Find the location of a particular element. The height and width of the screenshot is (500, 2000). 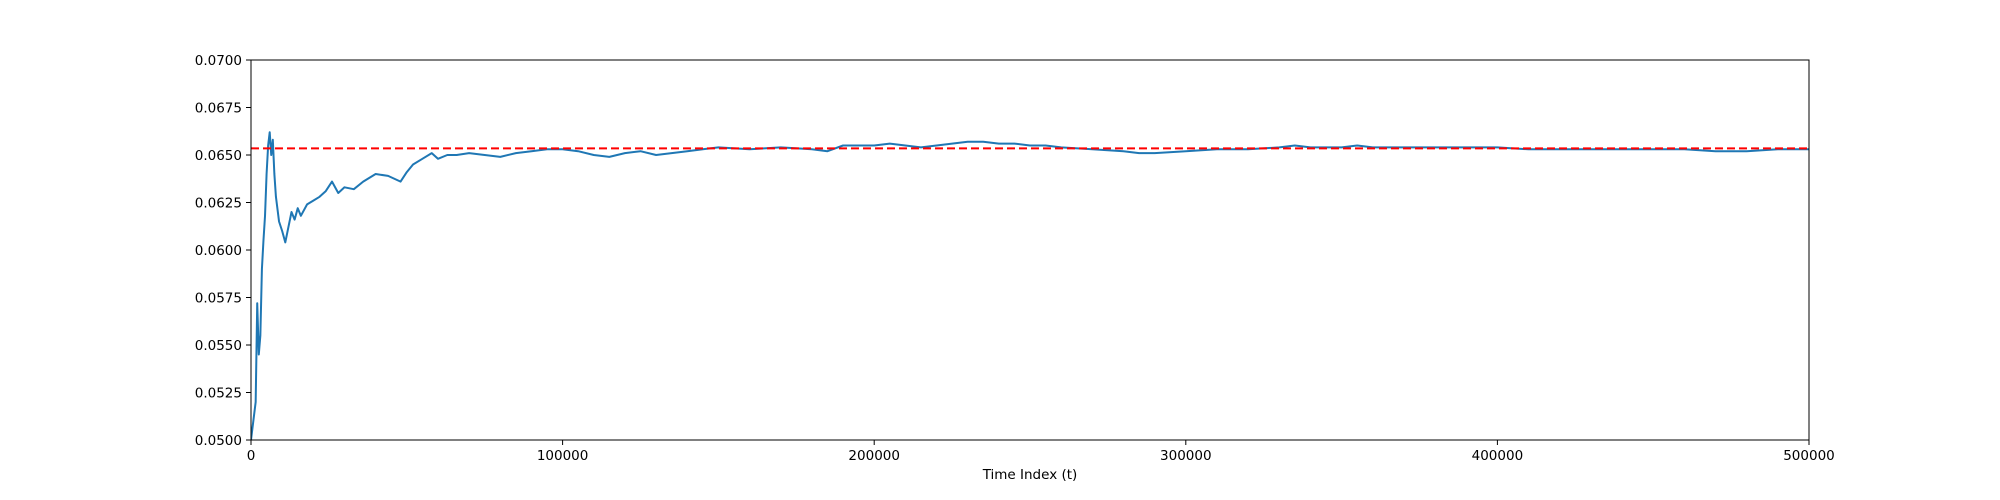

y-tick-label: 0.0625 is located at coordinates (218, 204).